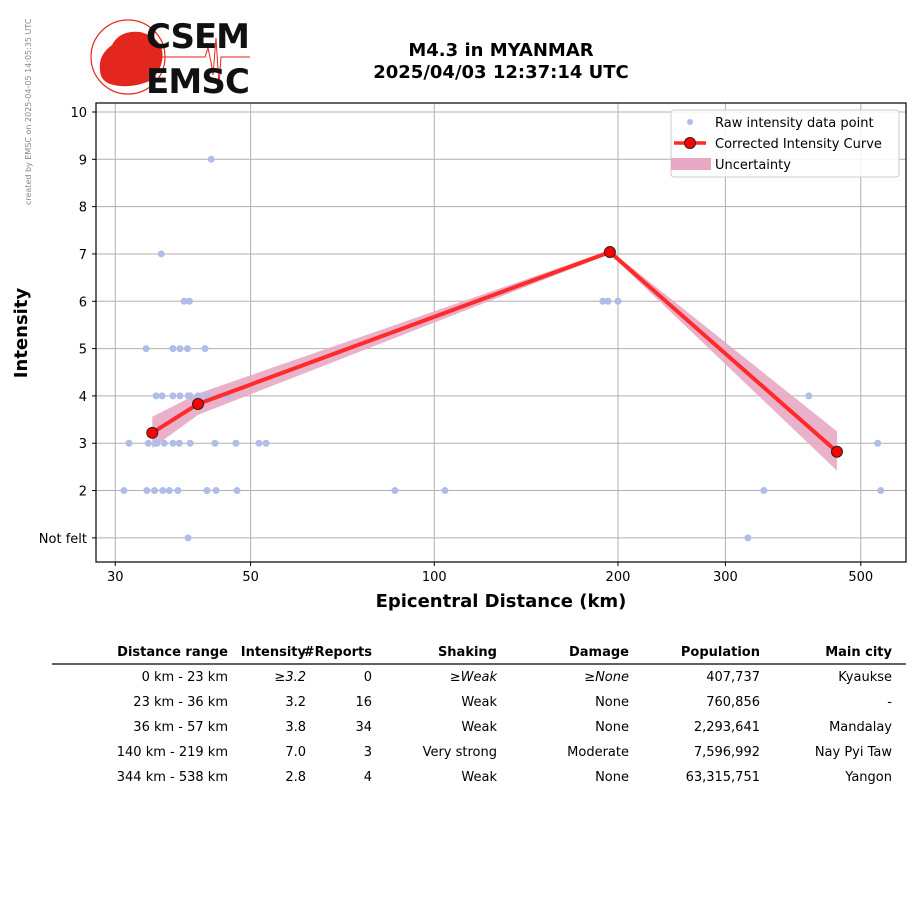 The height and width of the screenshot is (905, 915). Describe the element at coordinates (363, 727) in the screenshot. I see `table-cell: 34` at that location.